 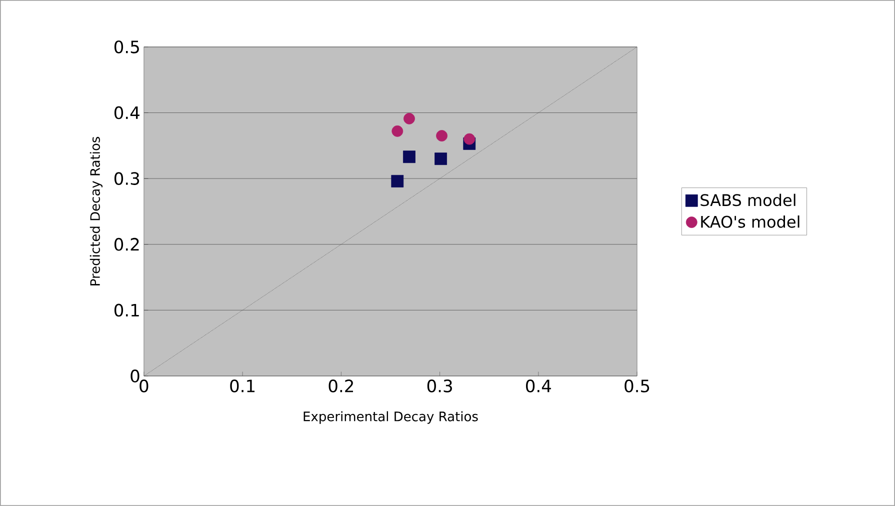 What do you see at coordinates (144, 386) in the screenshot?
I see `x-tick-label: 0` at bounding box center [144, 386].